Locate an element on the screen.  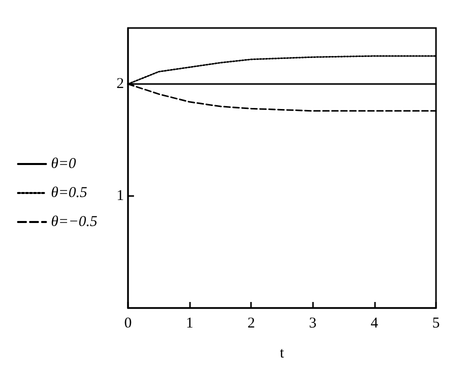
x-tick-label: 4 is located at coordinates (374, 324).